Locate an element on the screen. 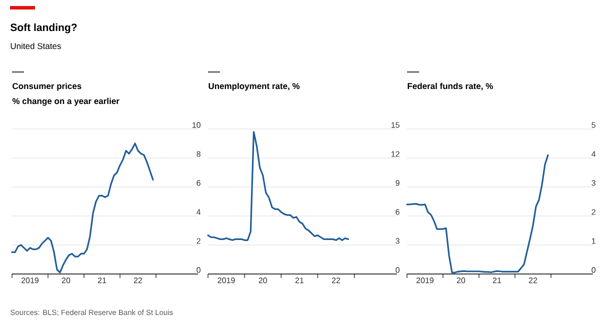 The width and height of the screenshot is (600, 329). y-tick-label: 8 is located at coordinates (198, 154).